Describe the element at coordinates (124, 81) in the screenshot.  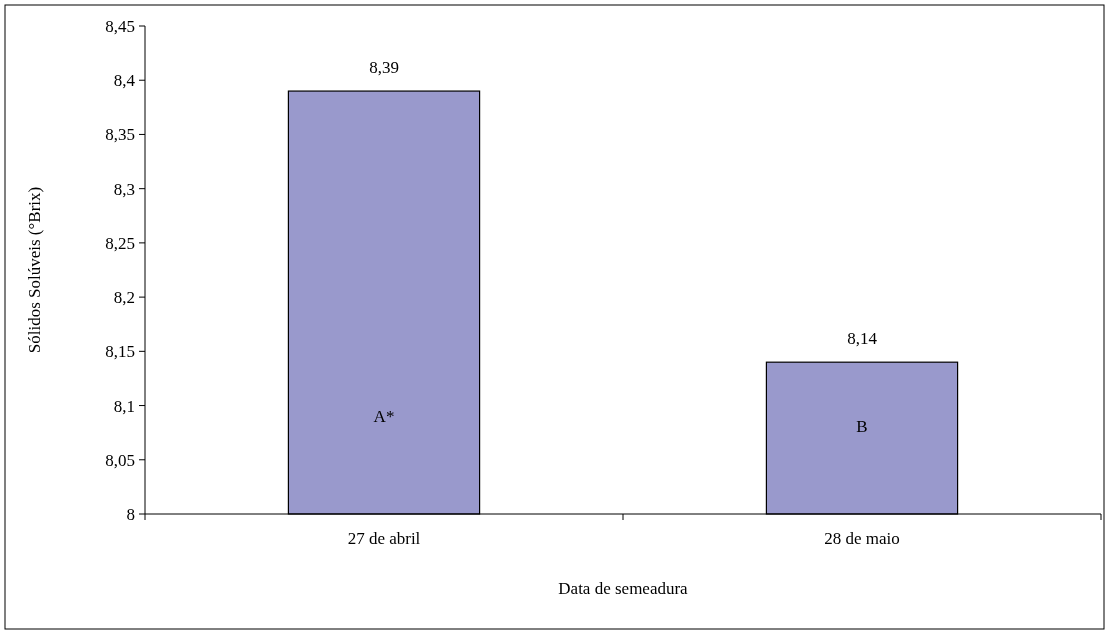
I see `y-tick-label: 8,4` at that location.